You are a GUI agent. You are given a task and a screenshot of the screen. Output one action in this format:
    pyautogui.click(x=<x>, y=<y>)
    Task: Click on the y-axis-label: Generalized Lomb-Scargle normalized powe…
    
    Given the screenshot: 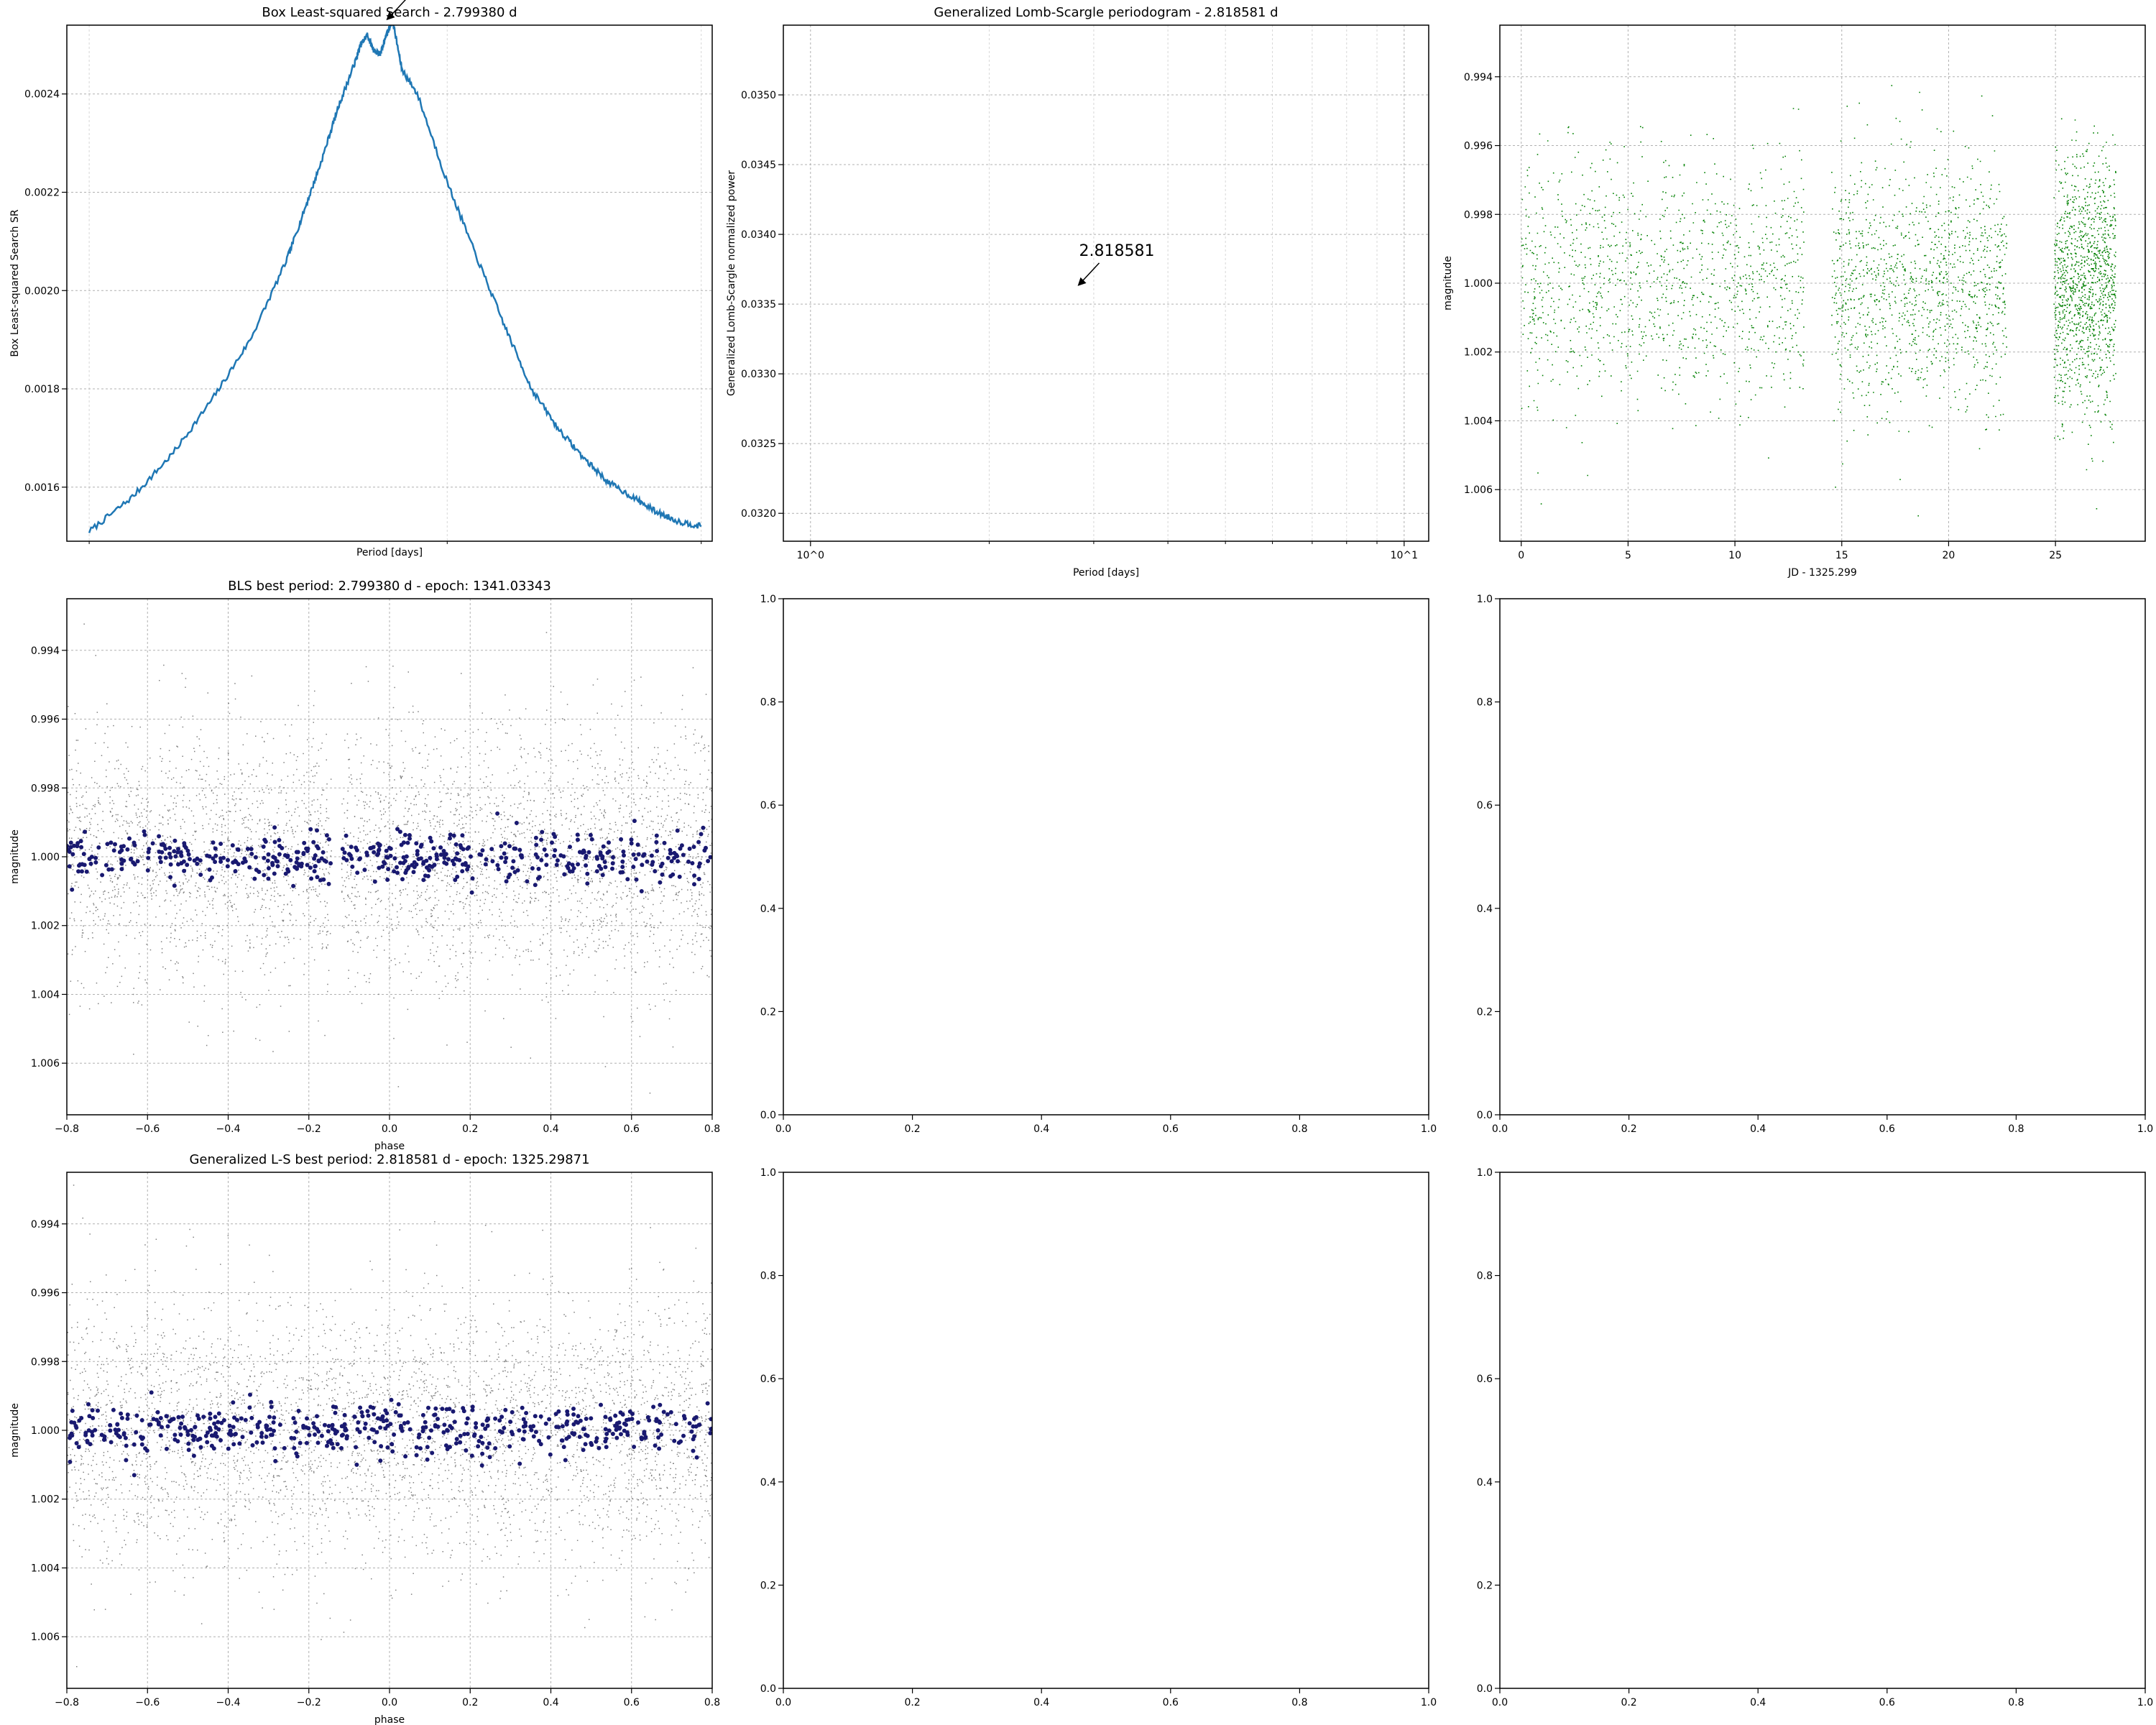 What is the action you would take?
    pyautogui.click(x=731, y=283)
    